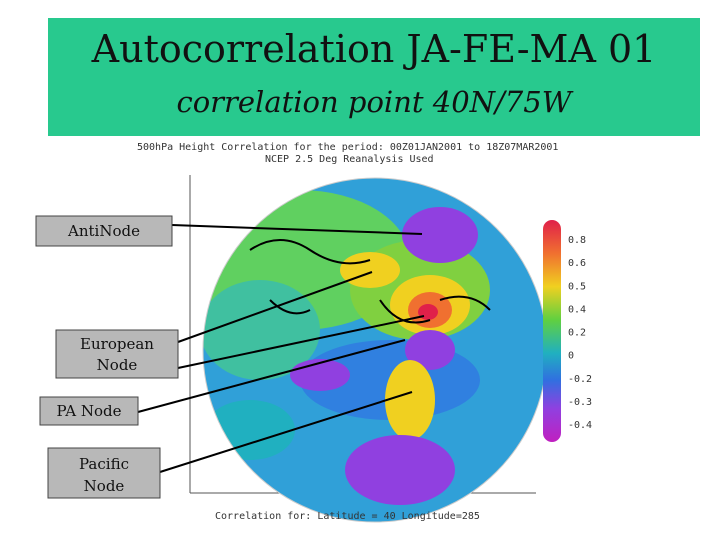  Describe the element at coordinates (117, 365) in the screenshot. I see `european-node-label: Node` at that location.